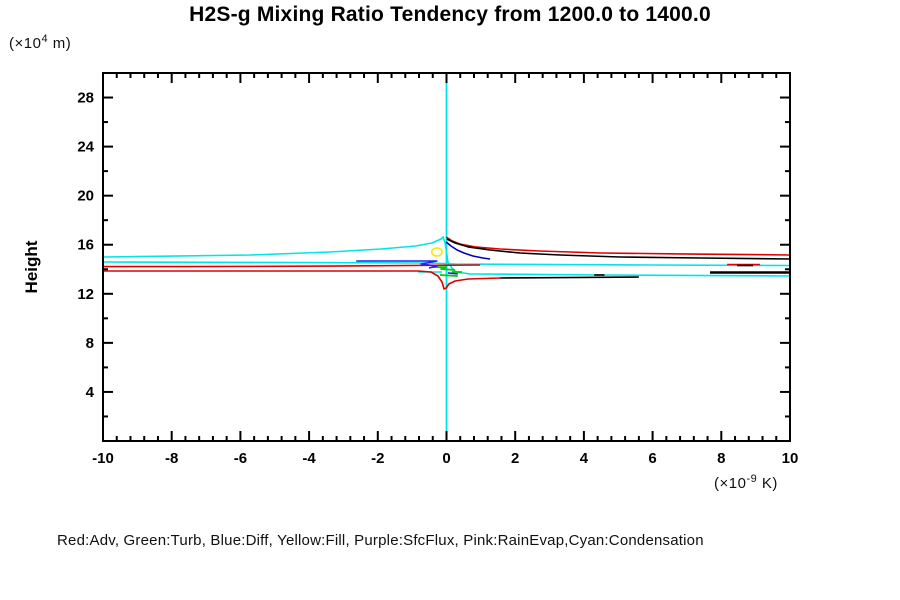  What do you see at coordinates (90, 343) in the screenshot?
I see `y-tick-label: 8` at bounding box center [90, 343].